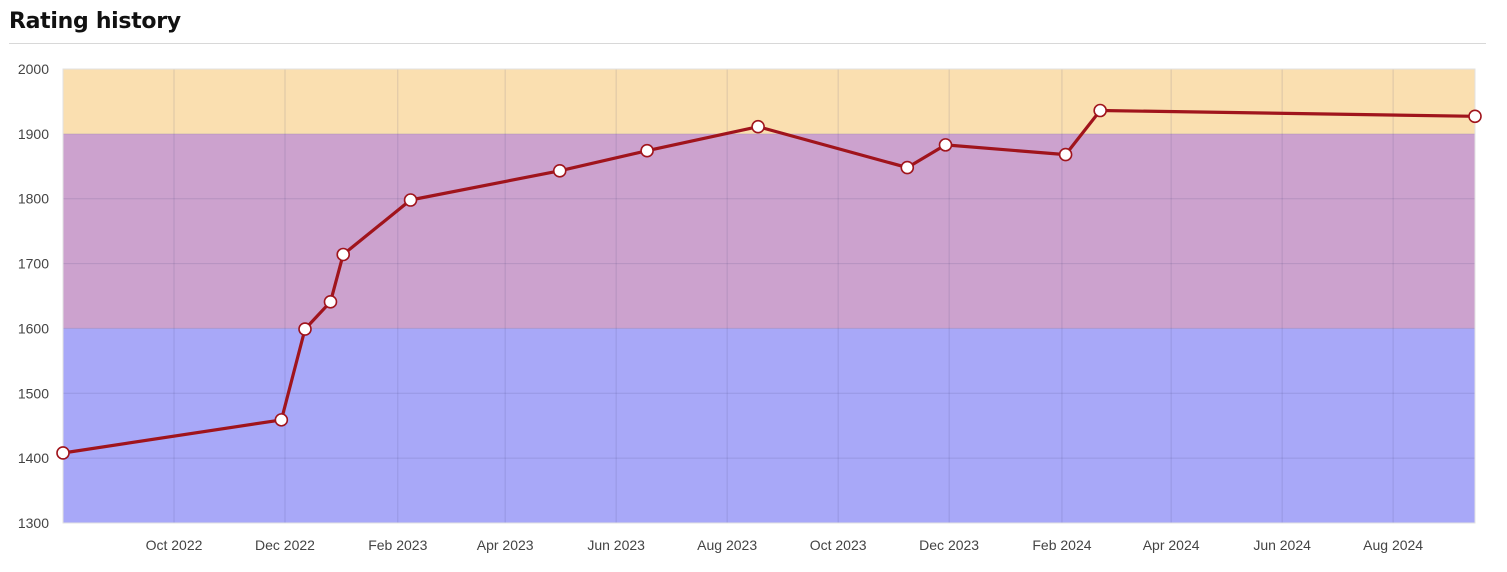 The width and height of the screenshot is (1507, 572). What do you see at coordinates (285, 545) in the screenshot?
I see `x-tick-label: Dec 2022` at bounding box center [285, 545].